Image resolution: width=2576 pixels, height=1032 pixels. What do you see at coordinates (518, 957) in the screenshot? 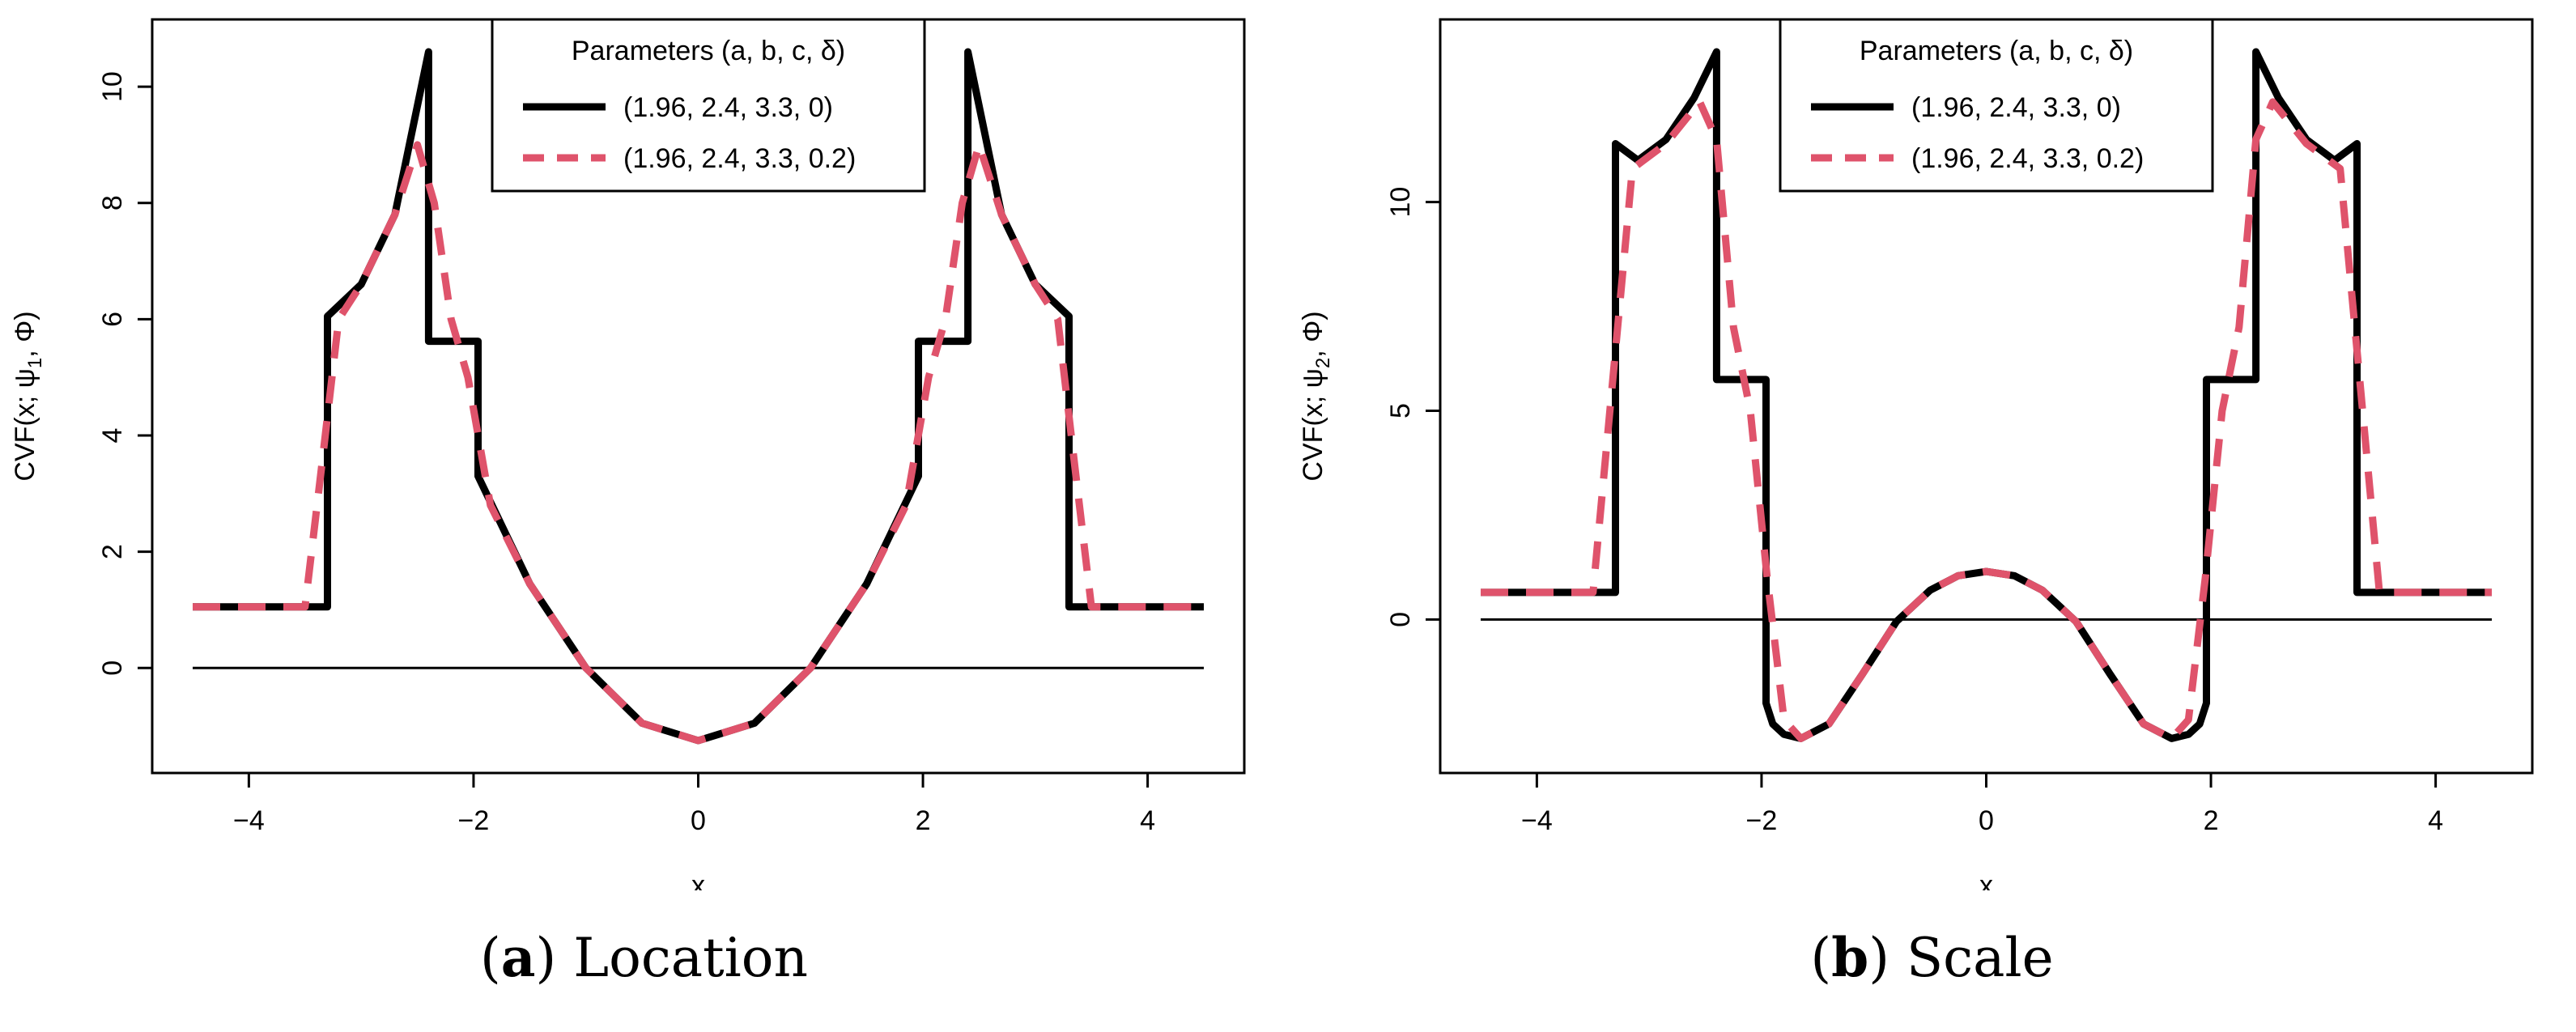
I see `caption-label: a` at bounding box center [518, 957].